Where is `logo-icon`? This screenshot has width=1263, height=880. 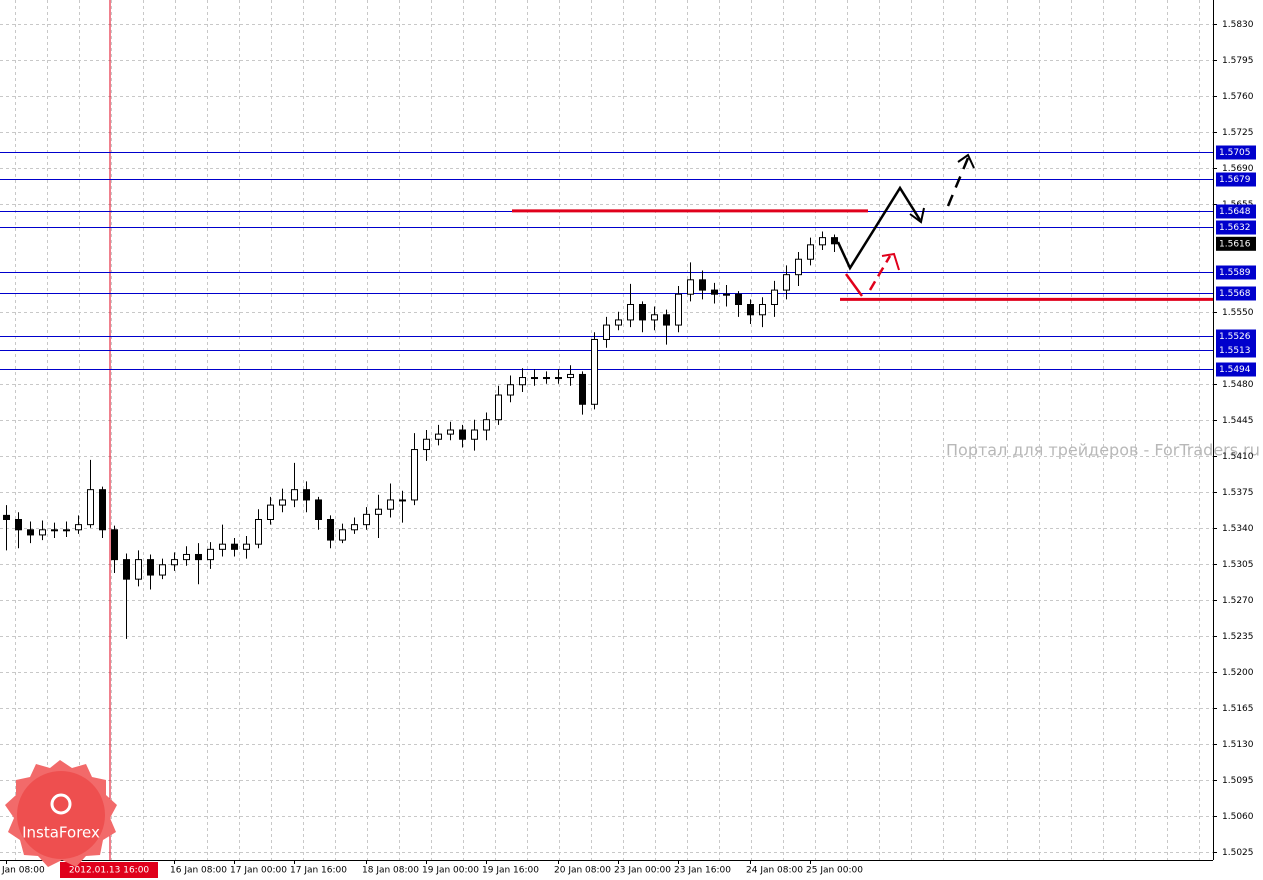 logo-icon is located at coordinates (61, 804).